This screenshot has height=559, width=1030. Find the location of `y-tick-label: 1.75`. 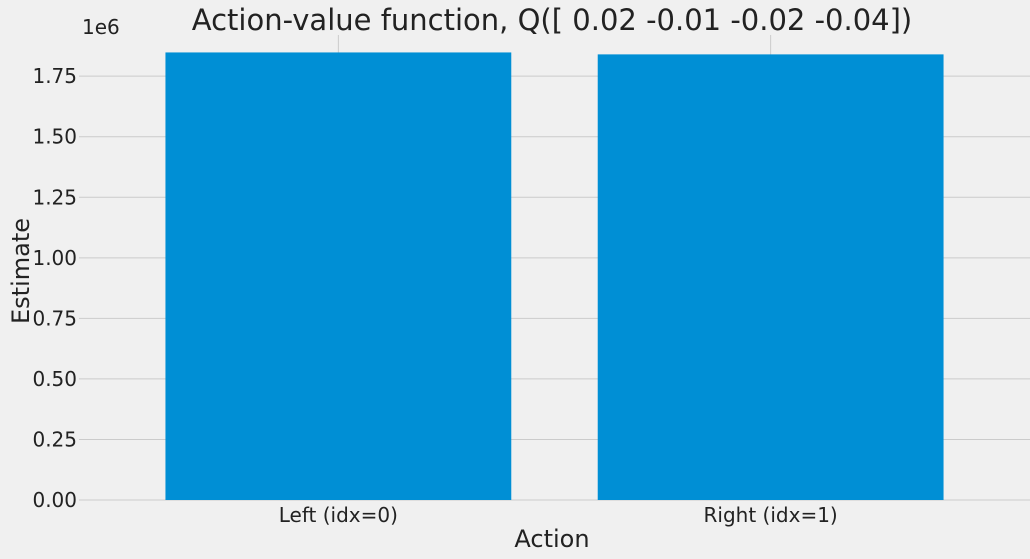

y-tick-label: 1.75 is located at coordinates (54, 76).